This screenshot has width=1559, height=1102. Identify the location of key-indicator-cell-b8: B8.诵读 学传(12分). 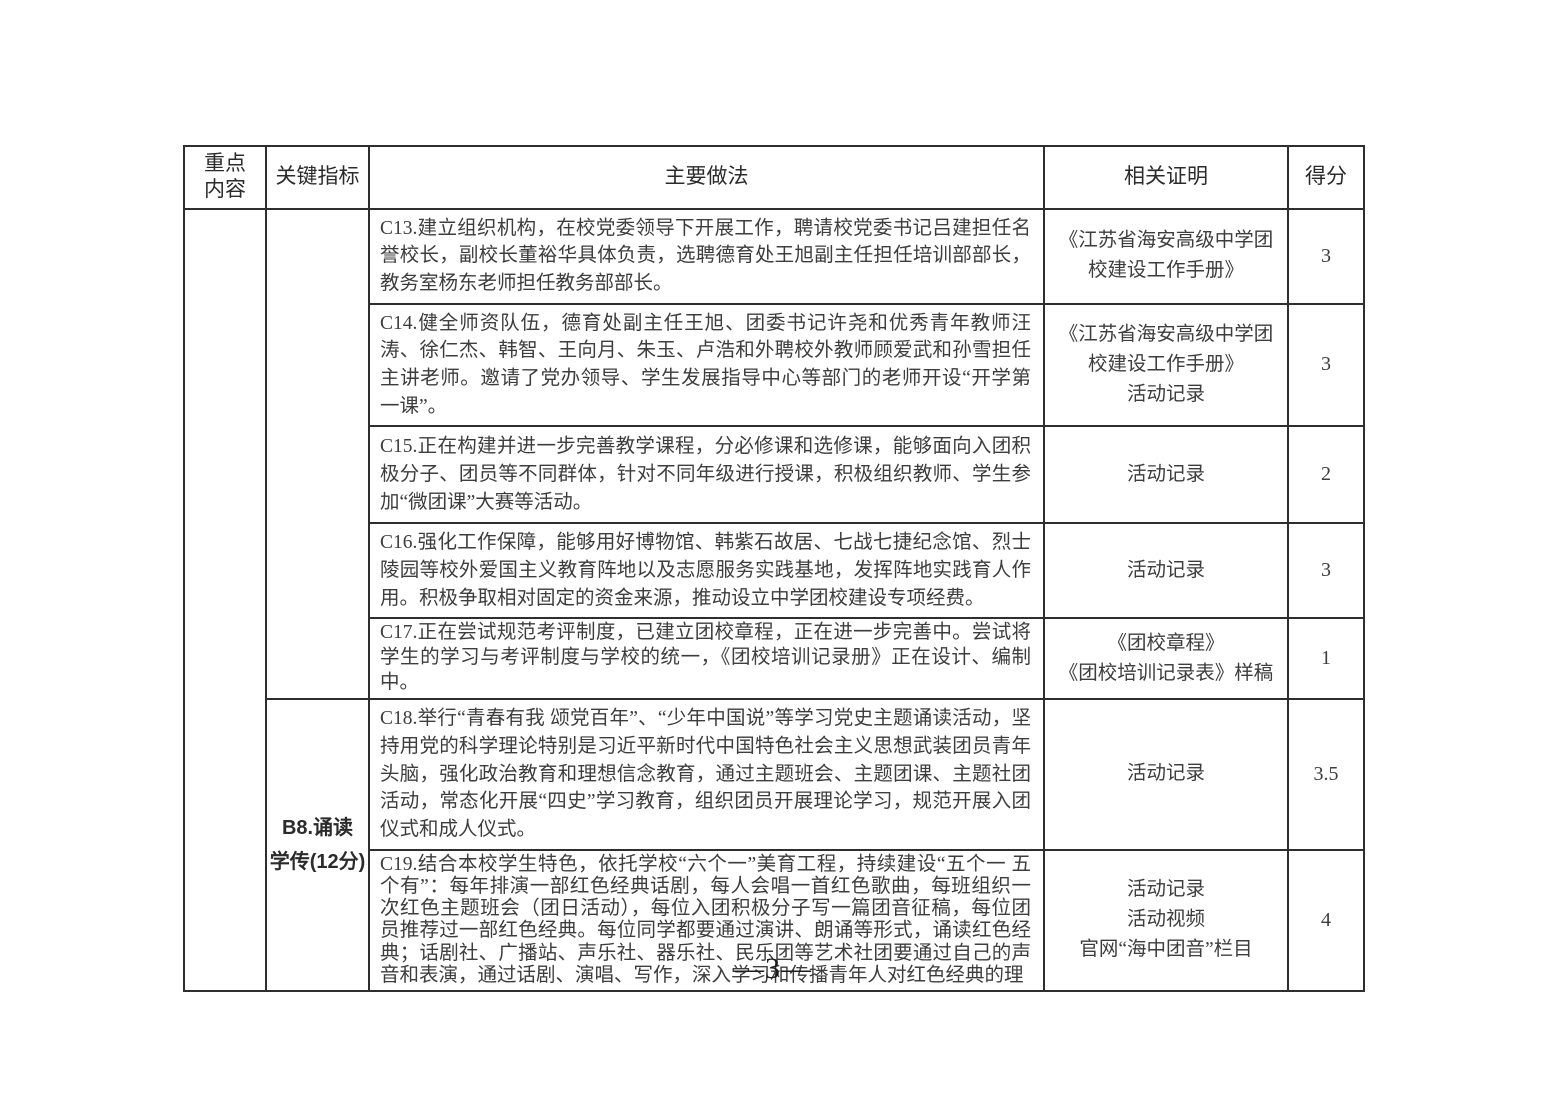
(317, 845).